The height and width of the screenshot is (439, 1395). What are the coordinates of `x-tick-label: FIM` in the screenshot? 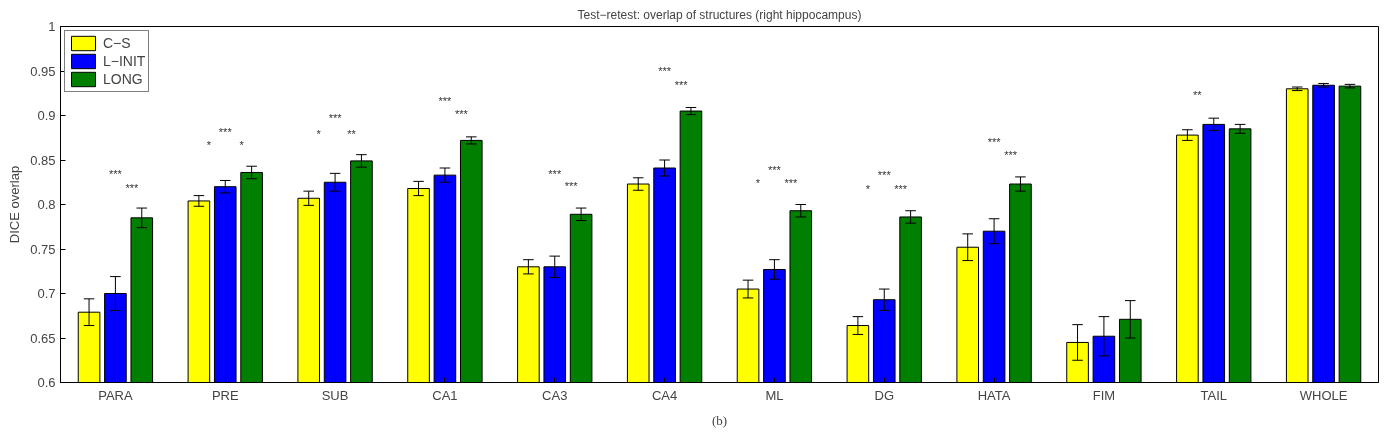 It's located at (1104, 395).